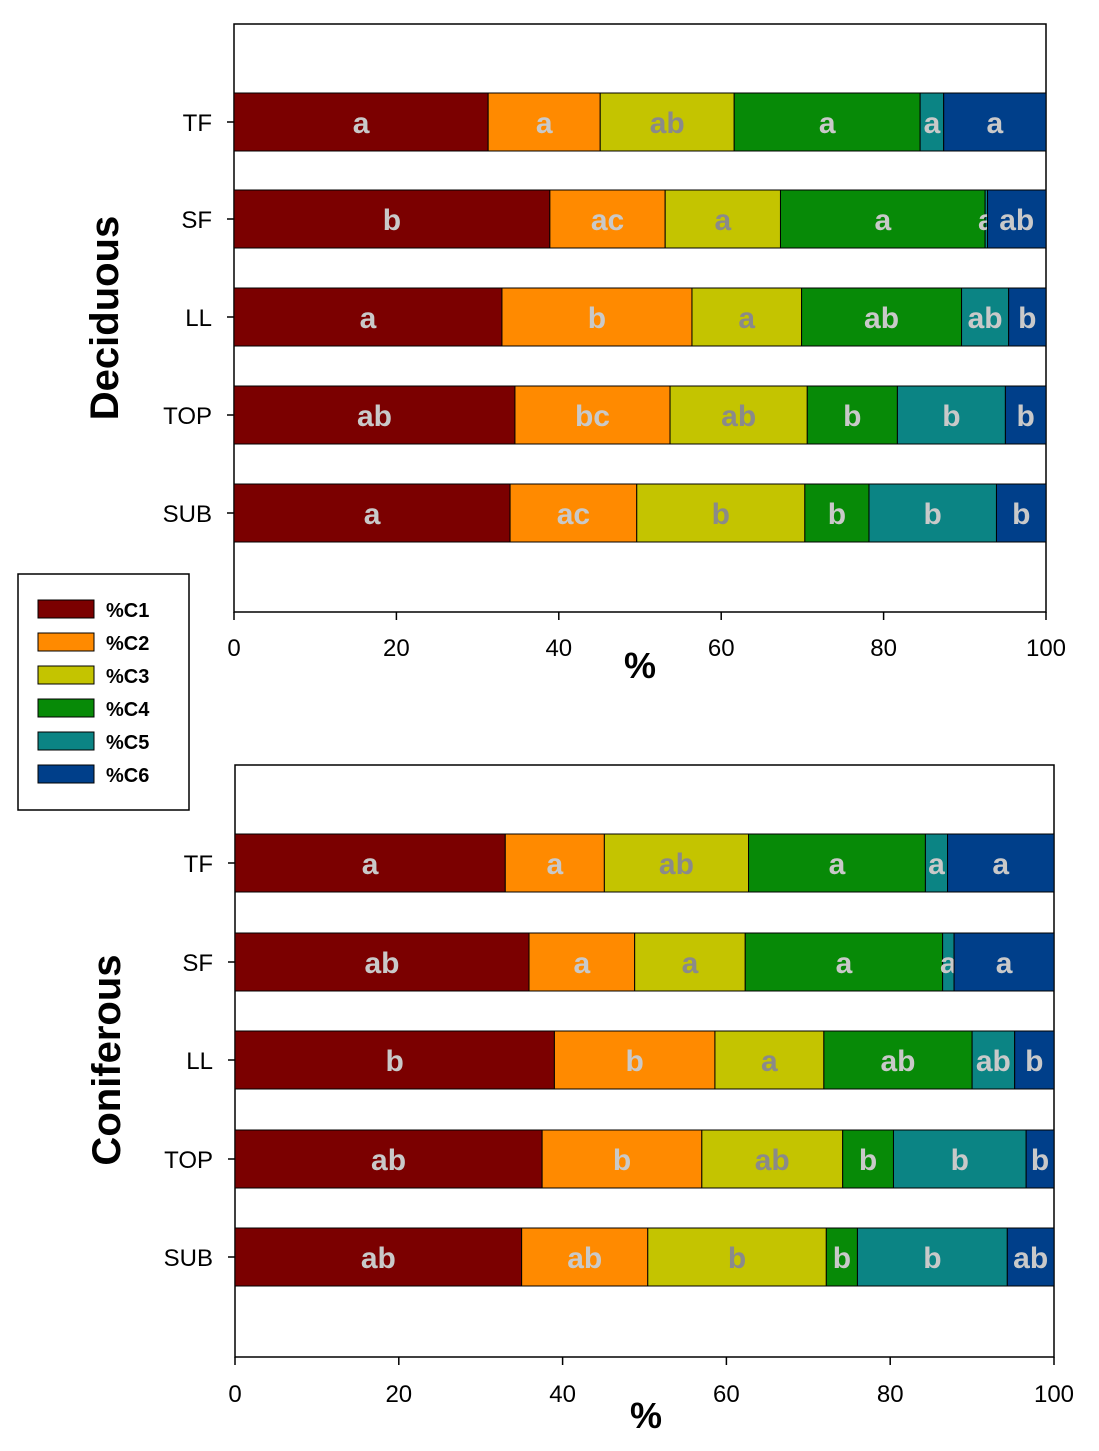 This screenshot has height=1451, width=1099. I want to click on deciduous-bar-sf-c1, so click(392, 219).